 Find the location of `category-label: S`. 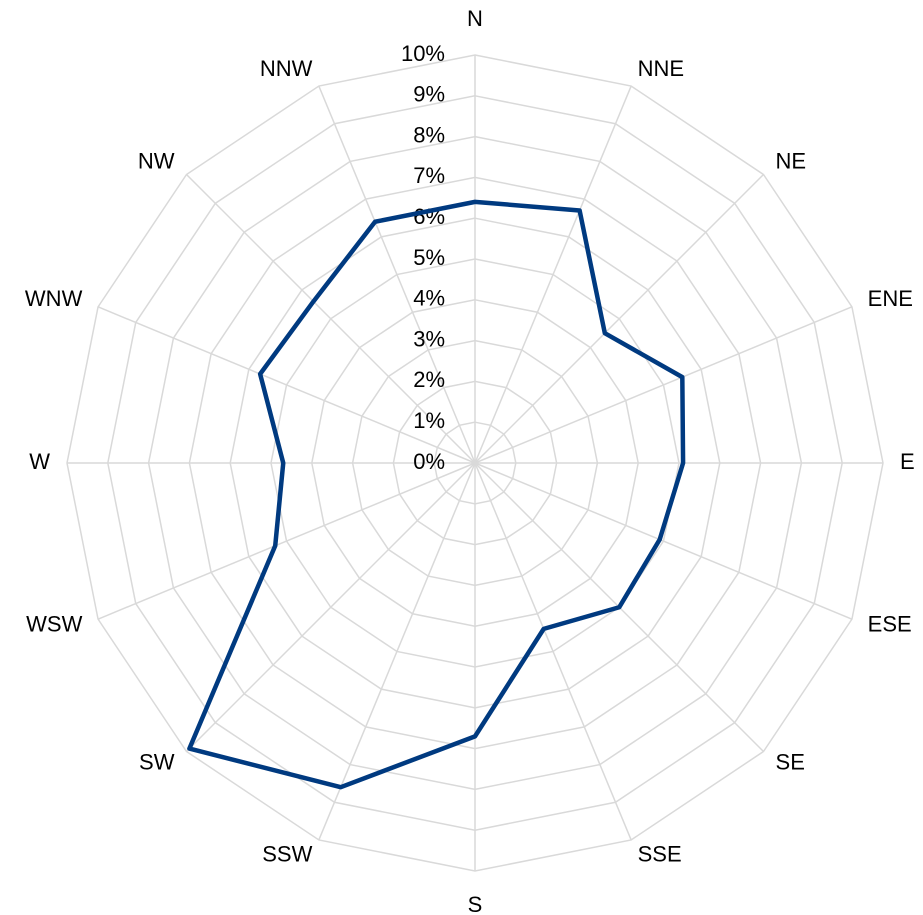

category-label: S is located at coordinates (475, 903).